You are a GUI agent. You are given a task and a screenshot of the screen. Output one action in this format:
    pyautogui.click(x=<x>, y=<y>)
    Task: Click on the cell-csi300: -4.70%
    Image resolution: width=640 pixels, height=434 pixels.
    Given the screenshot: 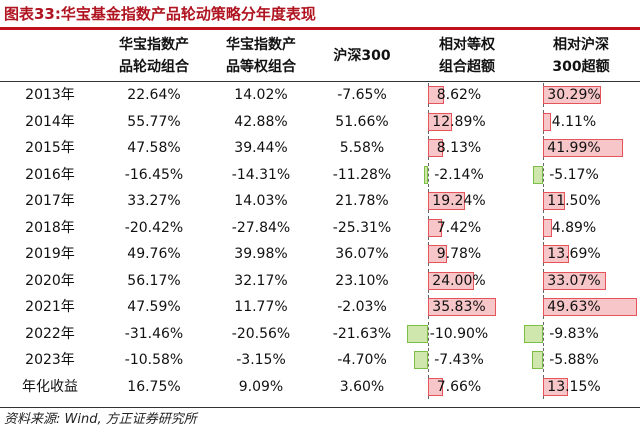 What is the action you would take?
    pyautogui.click(x=362, y=360)
    